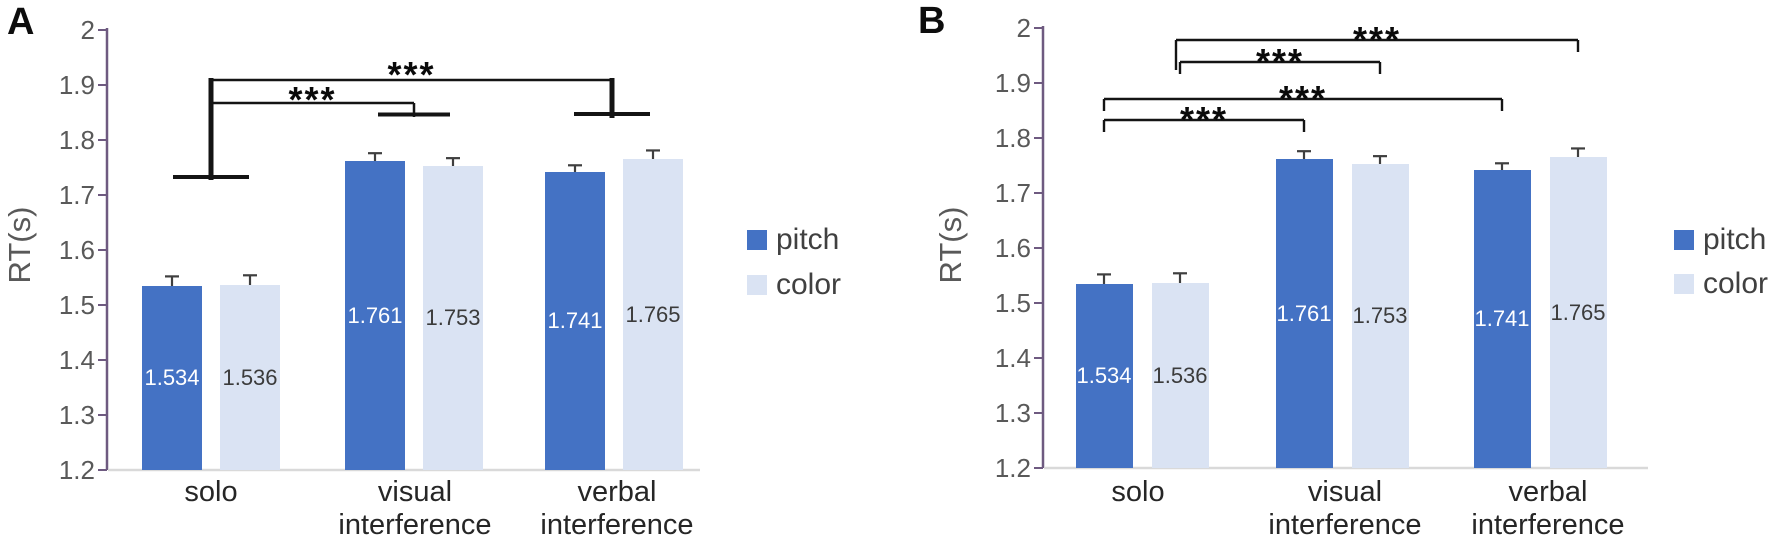 Image resolution: width=1772 pixels, height=548 pixels. What do you see at coordinates (950, 245) in the screenshot?
I see `panel-b-y-axis-title: RT(s)` at bounding box center [950, 245].